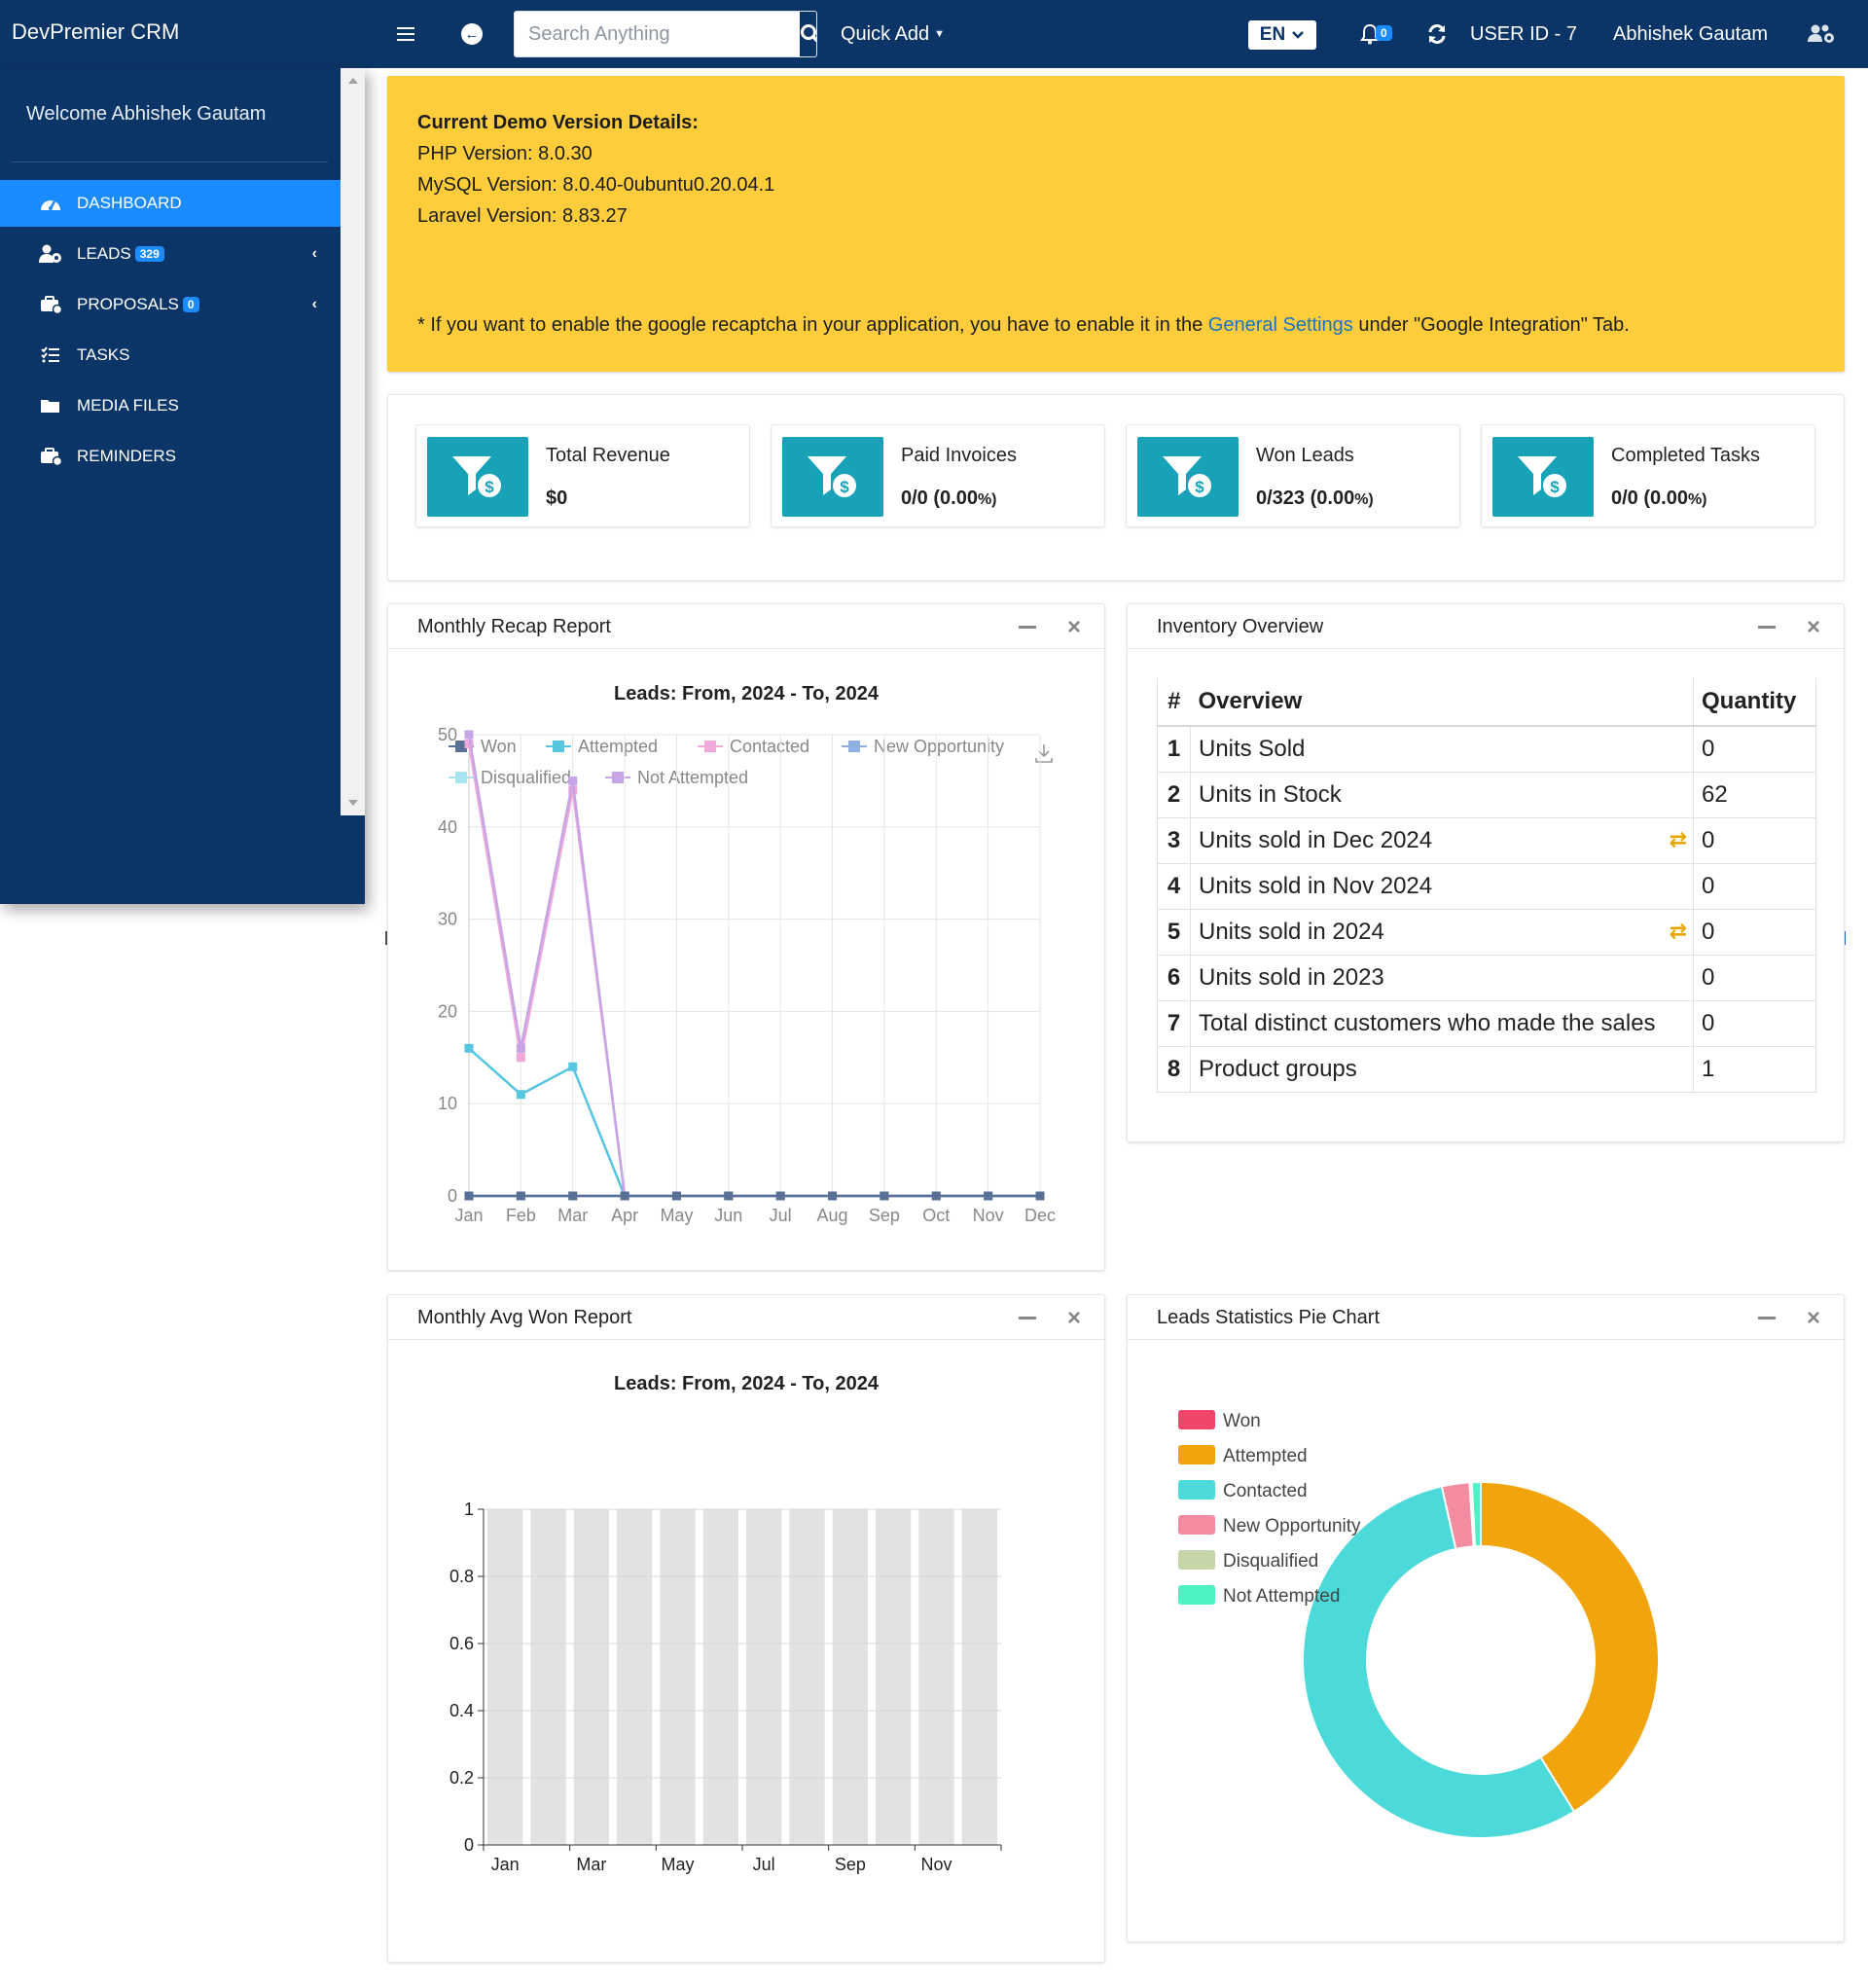 This screenshot has width=1868, height=1988. Describe the element at coordinates (50, 355) in the screenshot. I see `tasks-icon` at that location.